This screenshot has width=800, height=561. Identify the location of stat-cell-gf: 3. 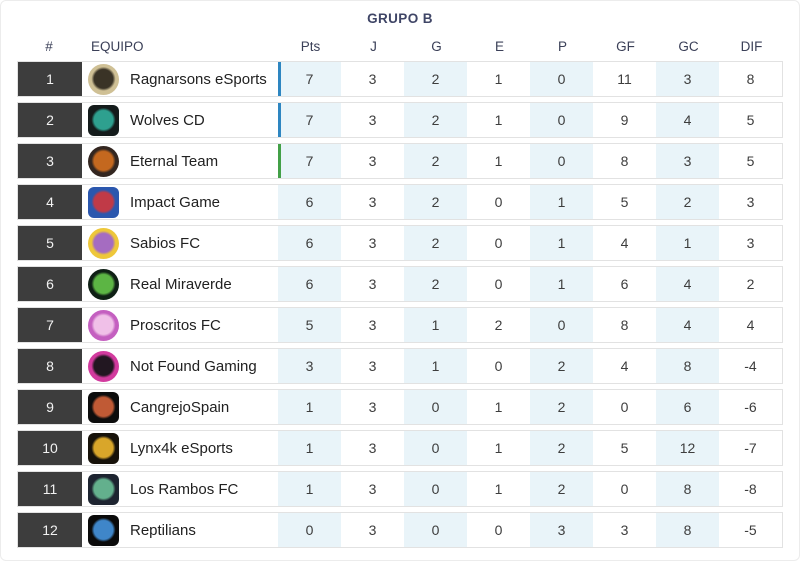
(624, 530).